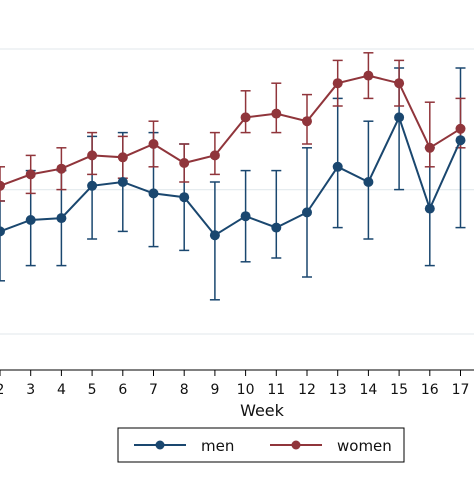 The height and width of the screenshot is (478, 474). What do you see at coordinates (217, 446) in the screenshot?
I see `legend-label-men: men` at bounding box center [217, 446].